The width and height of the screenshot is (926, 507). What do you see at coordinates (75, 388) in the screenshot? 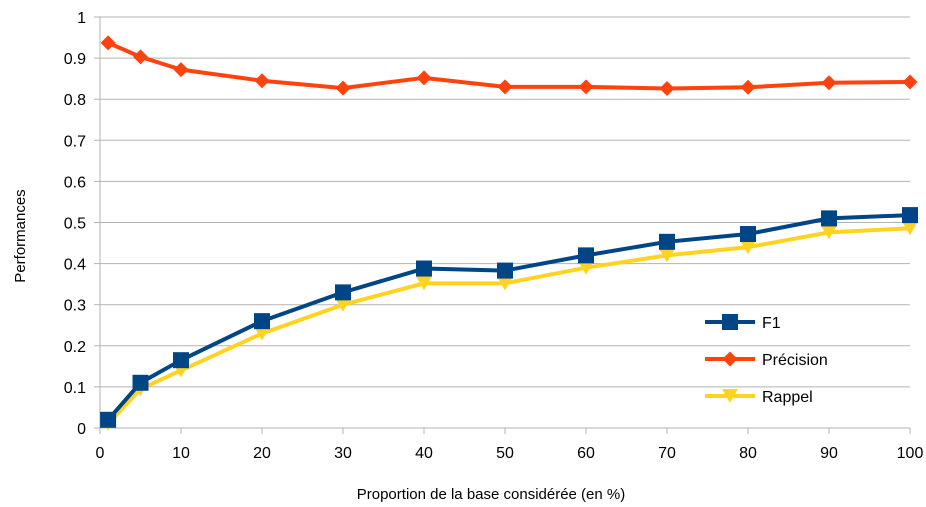
I see `y-tick-label: 0.1` at bounding box center [75, 388].